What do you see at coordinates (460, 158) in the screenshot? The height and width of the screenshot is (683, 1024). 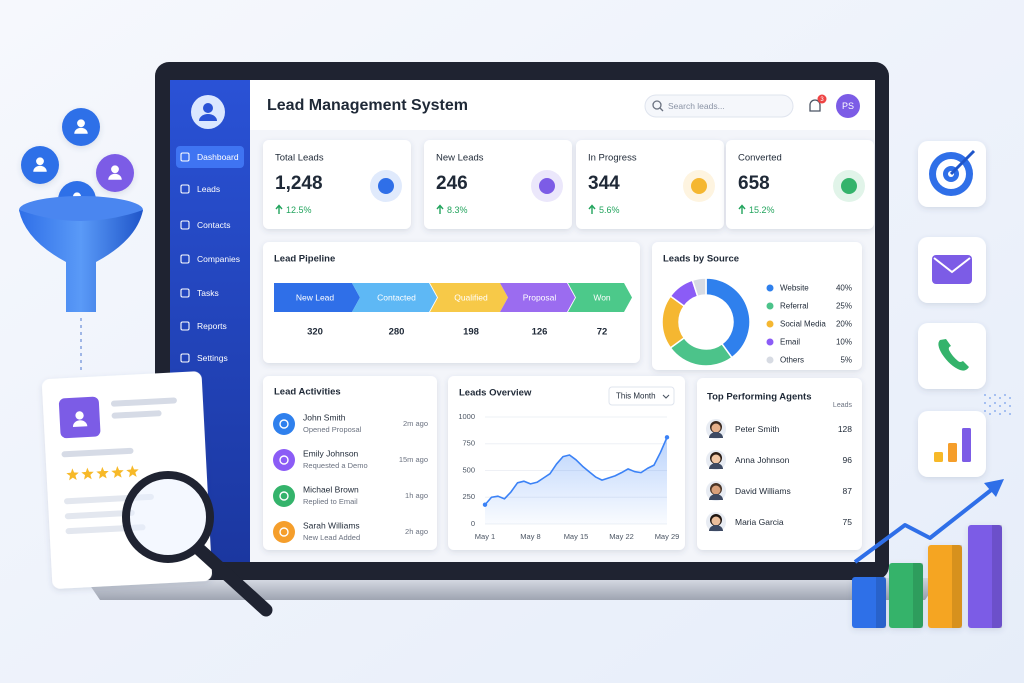 I see `stat-label: New Leads` at bounding box center [460, 158].